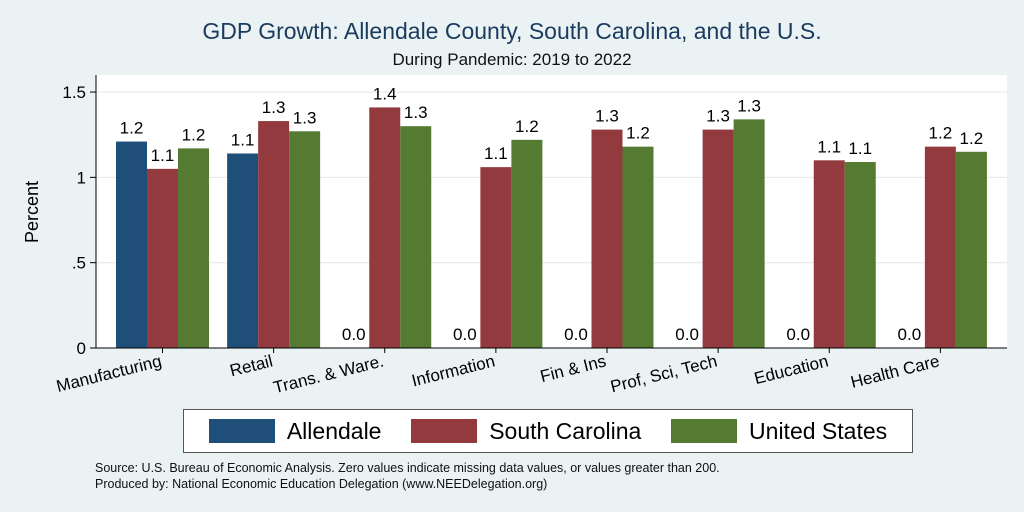 This screenshot has width=1024, height=512. Describe the element at coordinates (385, 93) in the screenshot. I see `data-label: 1.4` at that location.